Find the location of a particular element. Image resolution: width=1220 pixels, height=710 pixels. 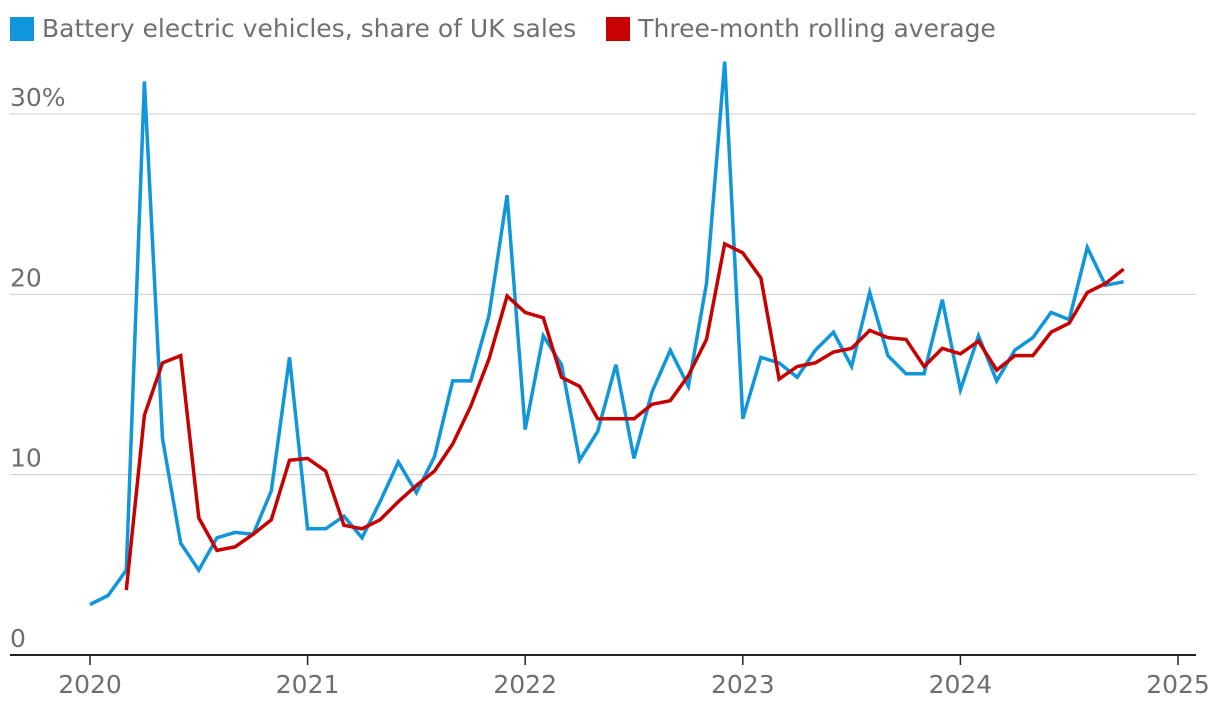

y-axis-tick-labels: 0 10 20 30% is located at coordinates (38, 368).